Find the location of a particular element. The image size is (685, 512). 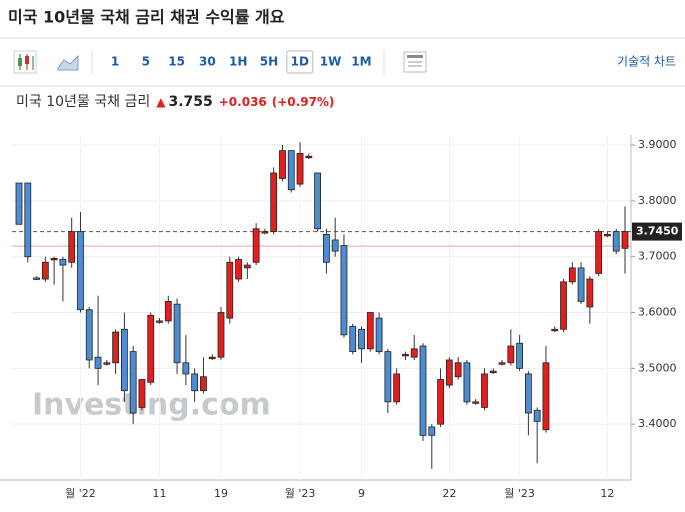

selected-box is located at coordinates (300, 62).